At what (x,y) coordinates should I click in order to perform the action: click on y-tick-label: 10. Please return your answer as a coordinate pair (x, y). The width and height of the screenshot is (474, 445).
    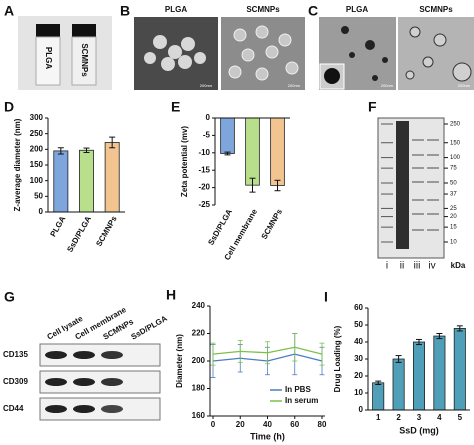
    Looking at the image, I should click on (358, 392).